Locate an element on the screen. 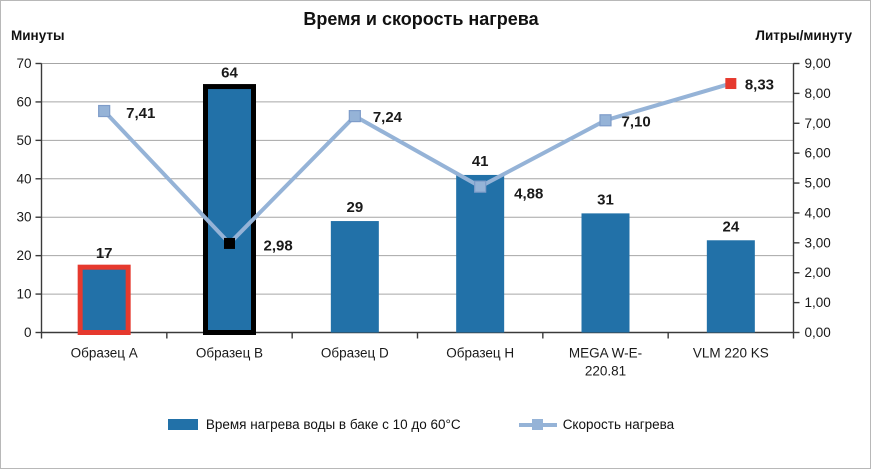 This screenshot has height=469, width=871. left-tick-label: 0 is located at coordinates (28, 332).